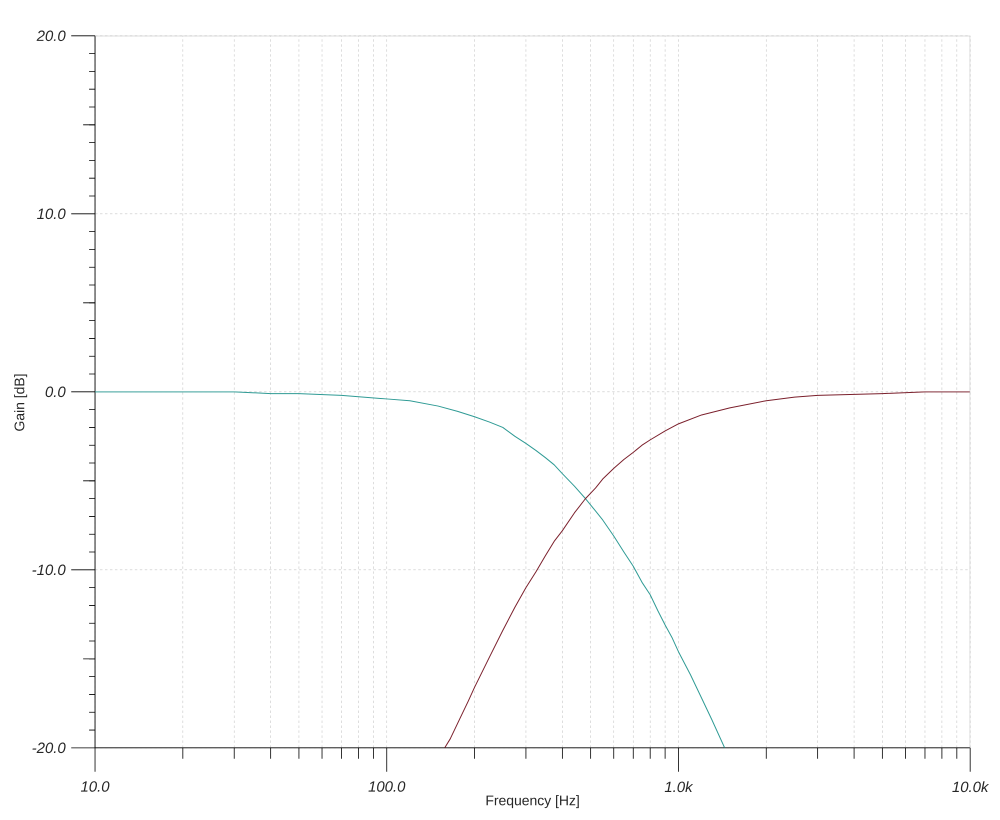  Describe the element at coordinates (51, 35) in the screenshot. I see `y-tick-label: 20.0` at that location.